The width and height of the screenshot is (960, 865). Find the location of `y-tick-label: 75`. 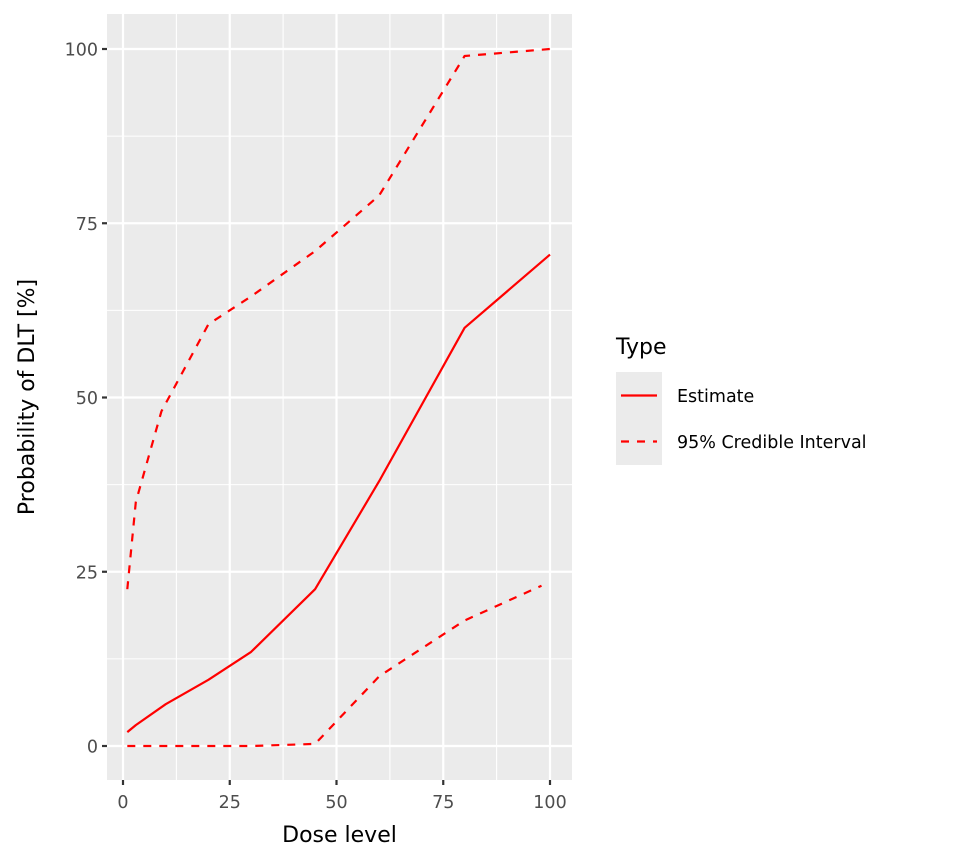

y-tick-label: 75 is located at coordinates (87, 225).